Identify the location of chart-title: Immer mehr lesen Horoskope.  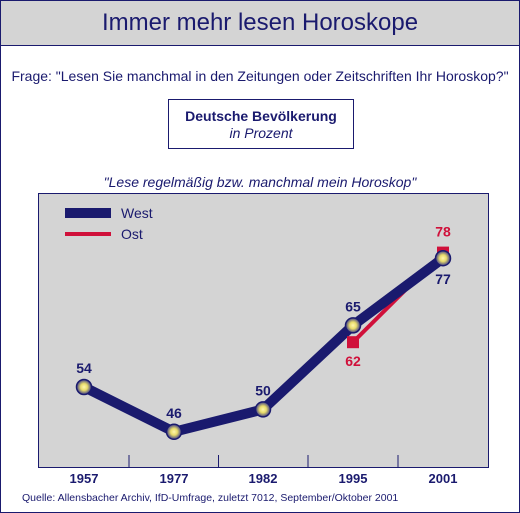
(260, 22).